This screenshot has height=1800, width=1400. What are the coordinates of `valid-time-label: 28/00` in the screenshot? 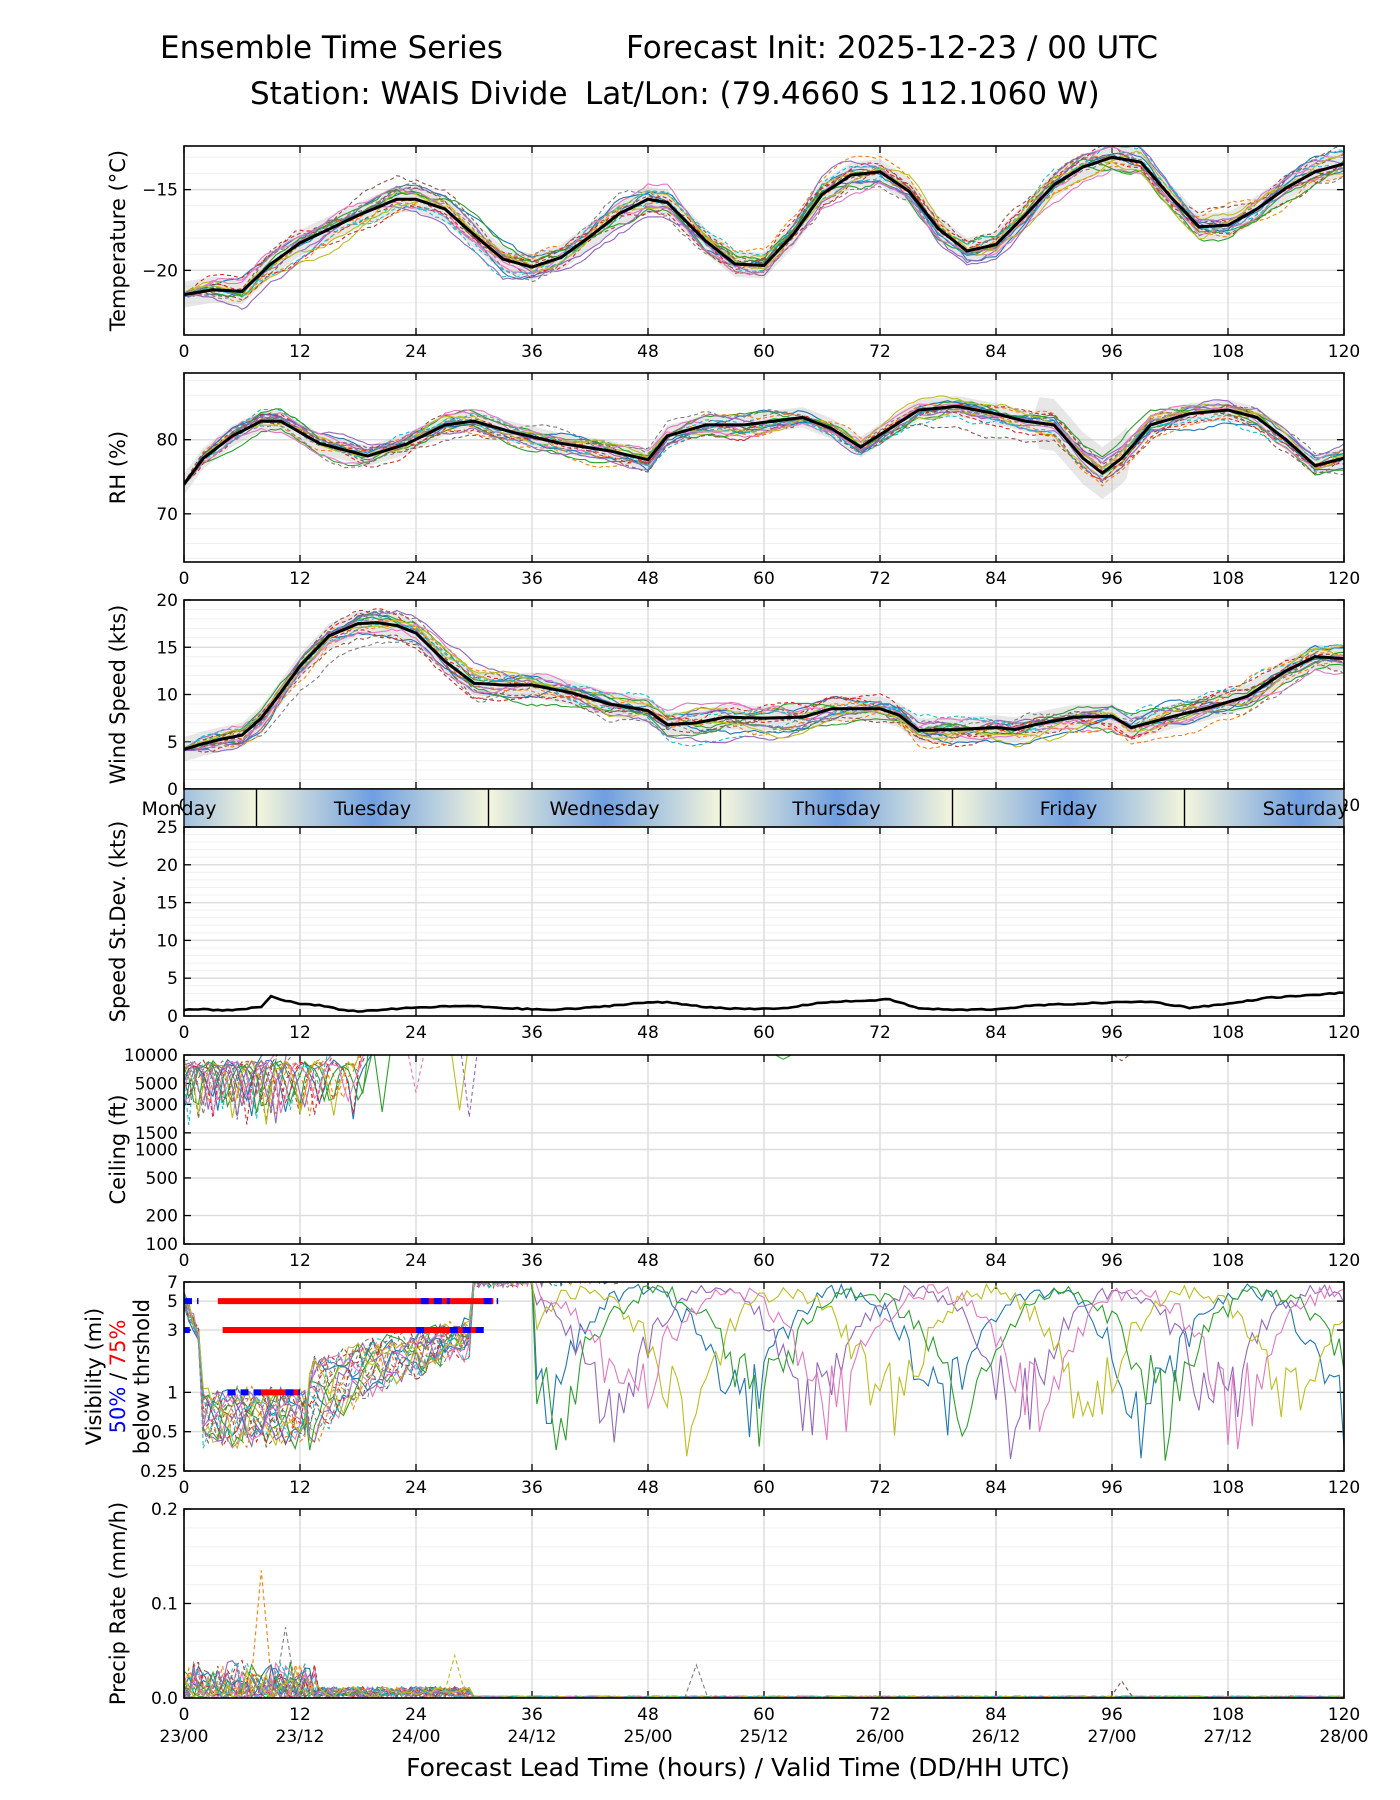 It's located at (1344, 1737).